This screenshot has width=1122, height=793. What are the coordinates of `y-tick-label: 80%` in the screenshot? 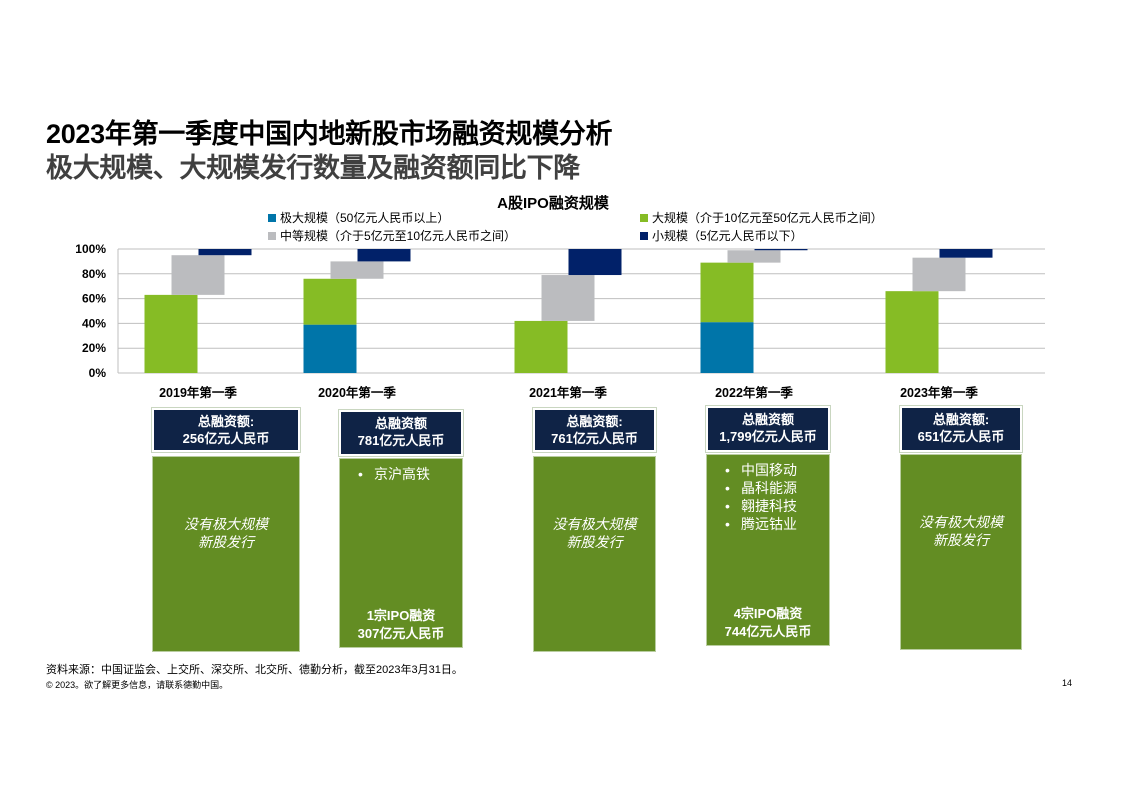 It's located at (94, 274).